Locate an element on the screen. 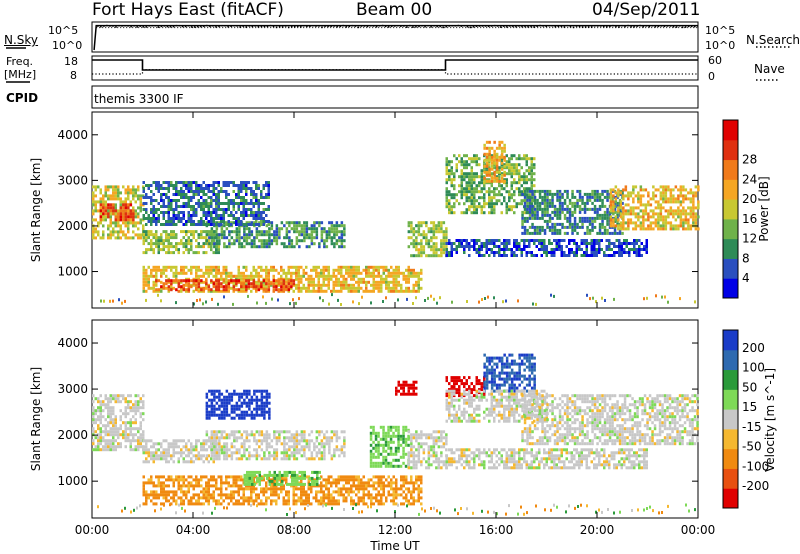 This screenshot has width=800, height=554. noise-series is located at coordinates (396, 37).